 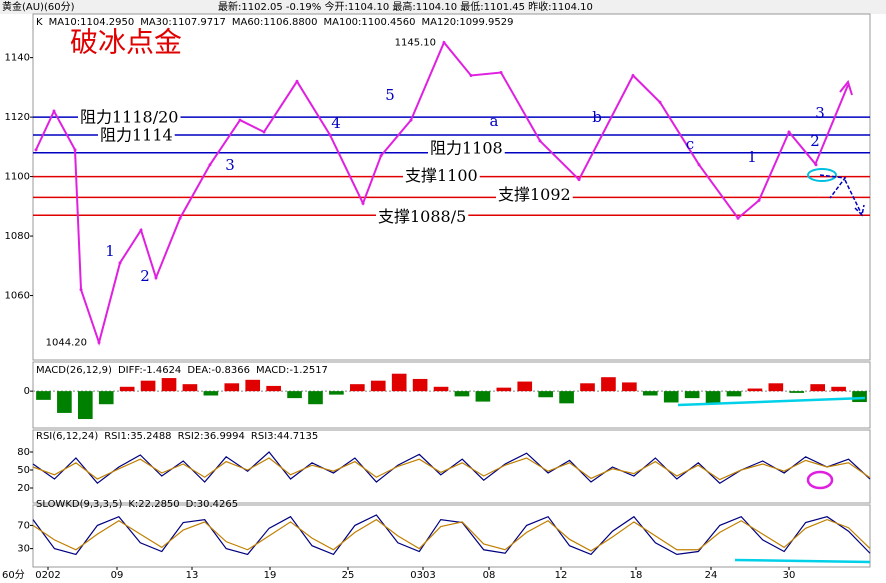 What do you see at coordinates (369, 22) in the screenshot?
I see `legend-entry: MA100:1100.4560` at bounding box center [369, 22].